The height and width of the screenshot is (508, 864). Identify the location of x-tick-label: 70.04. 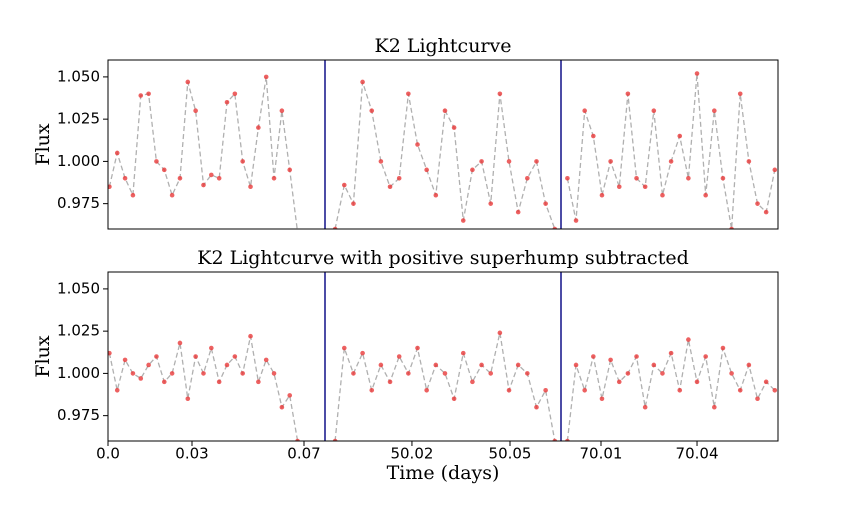
(697, 454).